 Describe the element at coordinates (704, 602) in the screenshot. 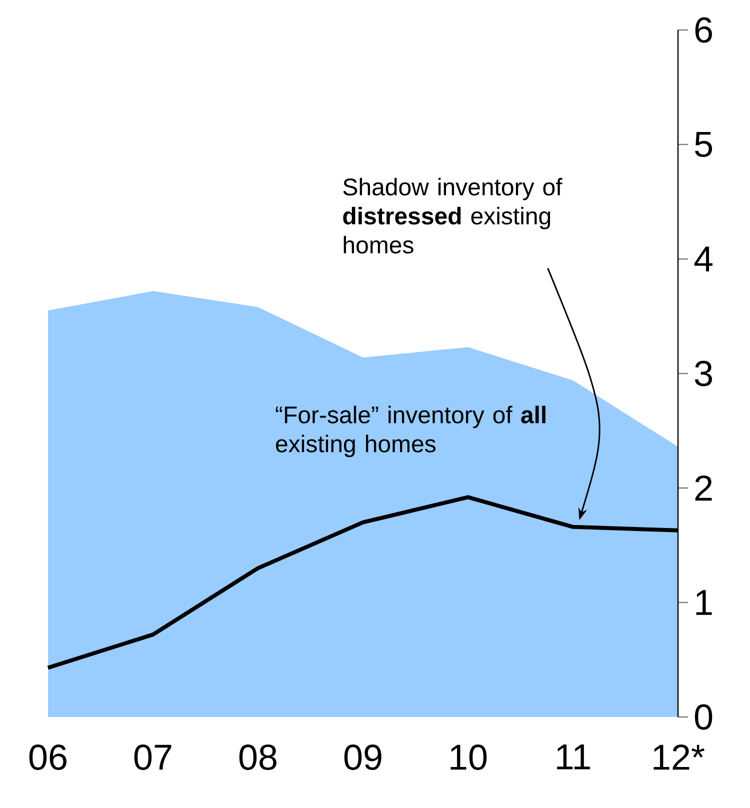

I see `y-tick-label: 1` at that location.